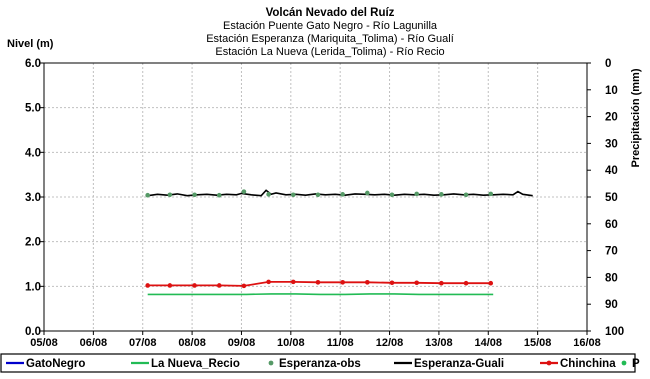 This screenshot has width=650, height=379. I want to click on y2-tick-label: 40, so click(611, 171).